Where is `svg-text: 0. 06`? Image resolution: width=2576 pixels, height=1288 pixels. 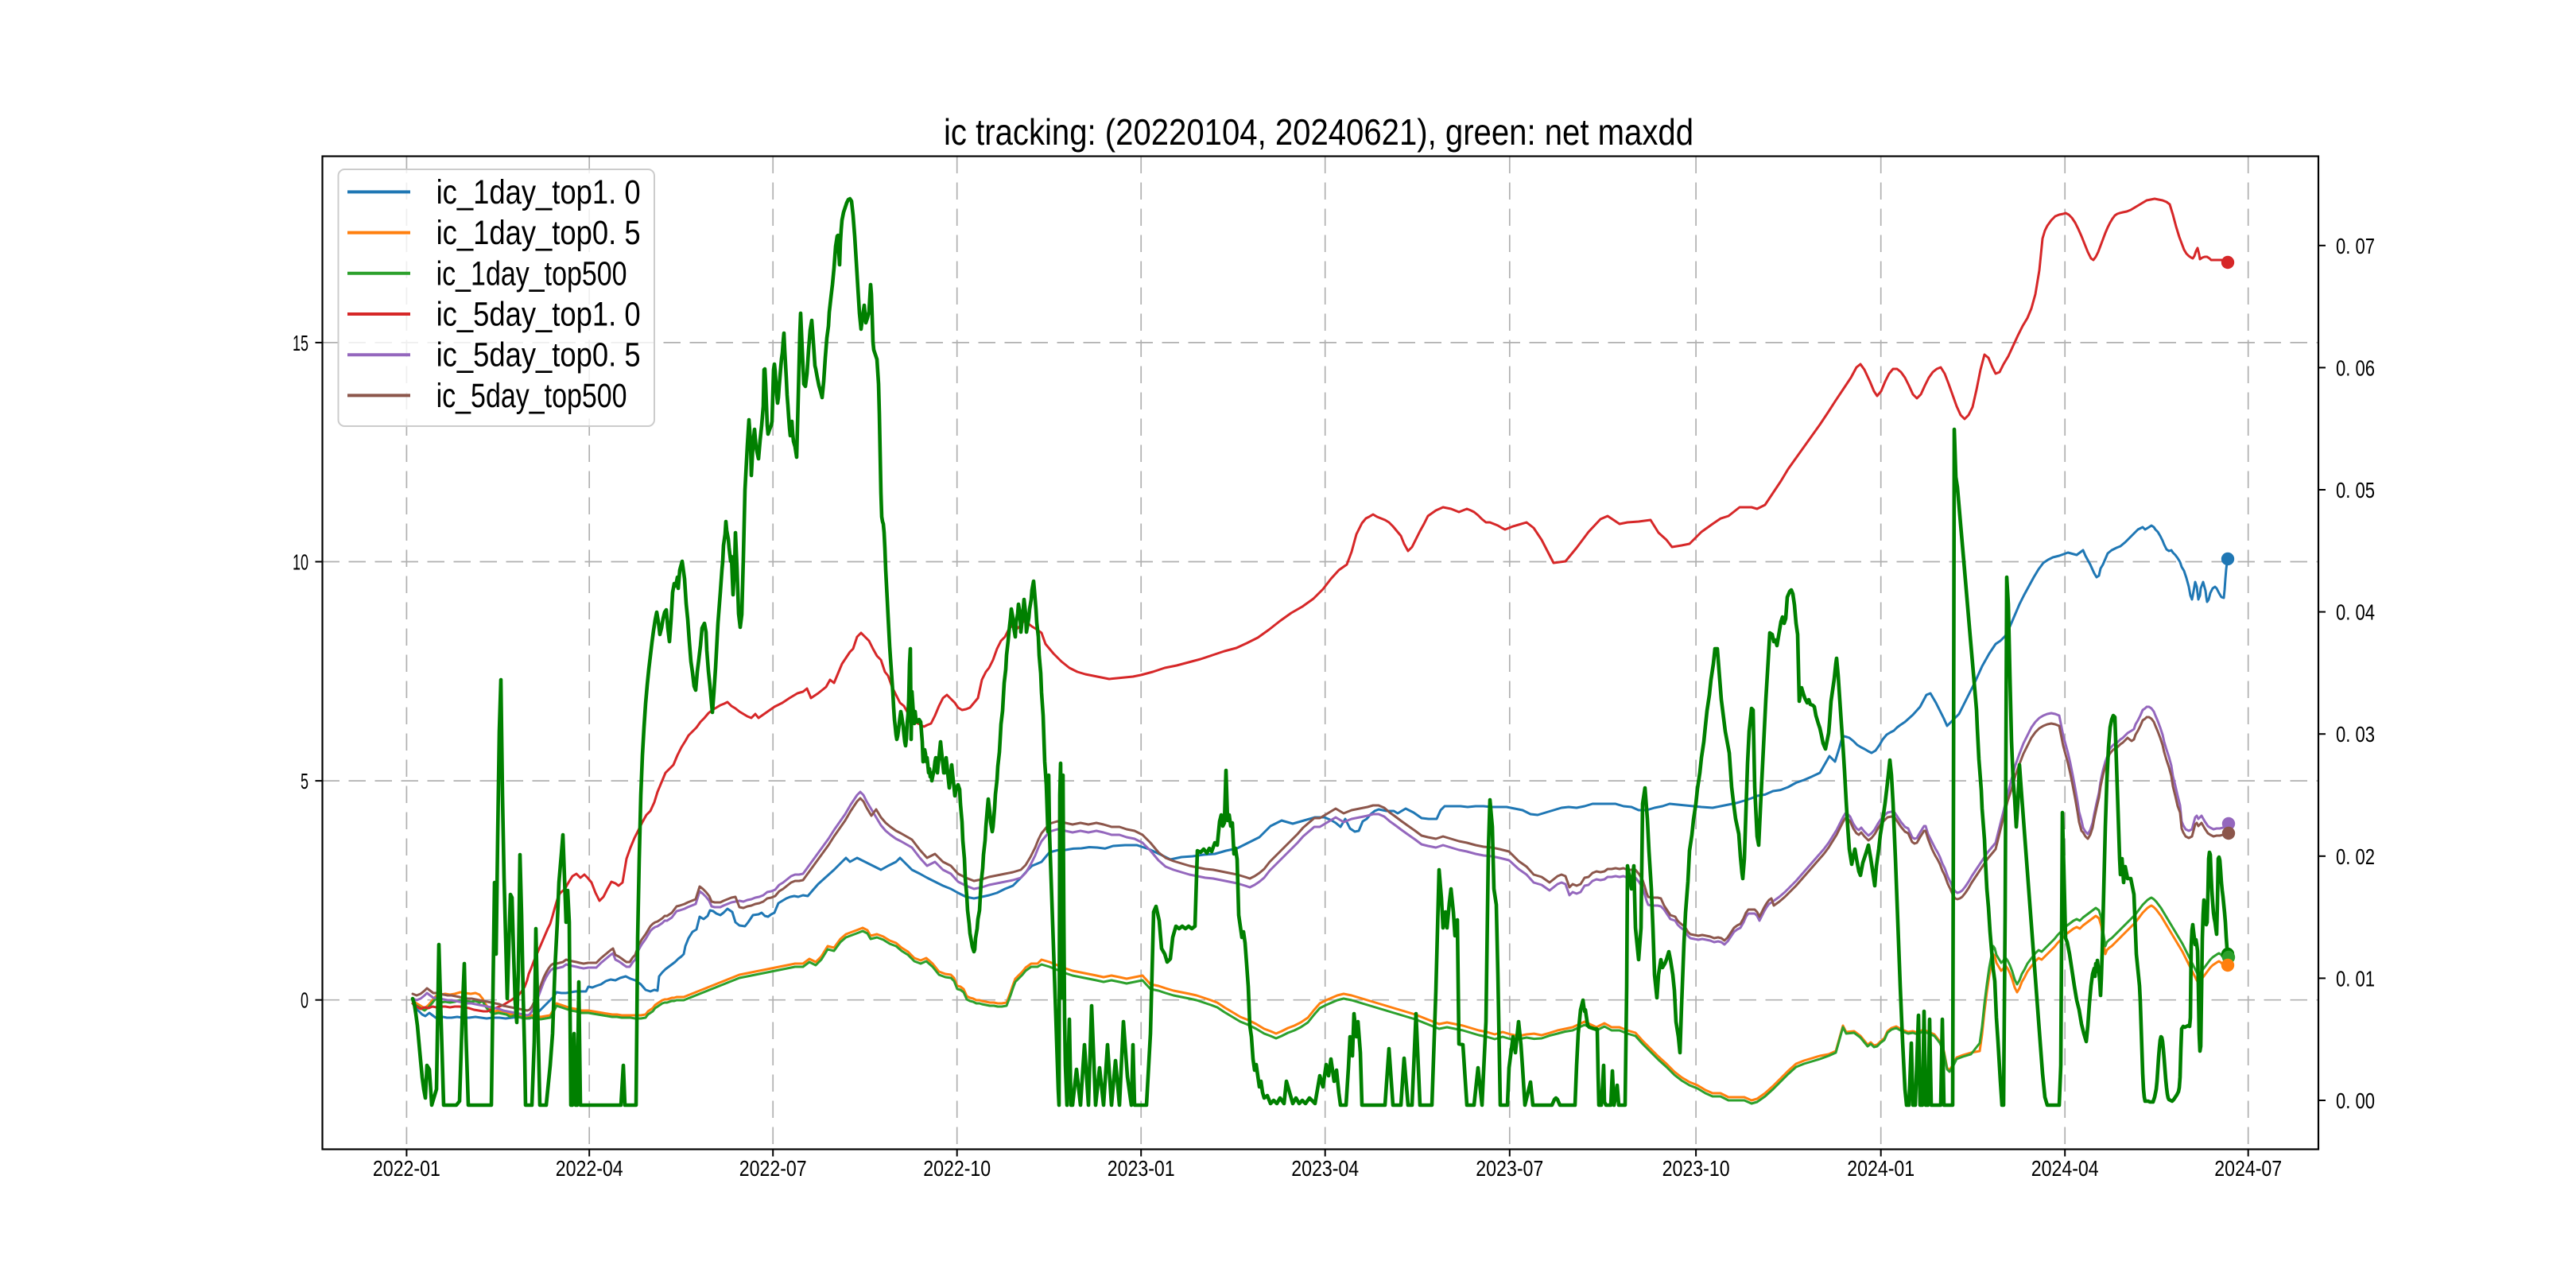 svg-text: 0. 06 is located at coordinates (2355, 367).